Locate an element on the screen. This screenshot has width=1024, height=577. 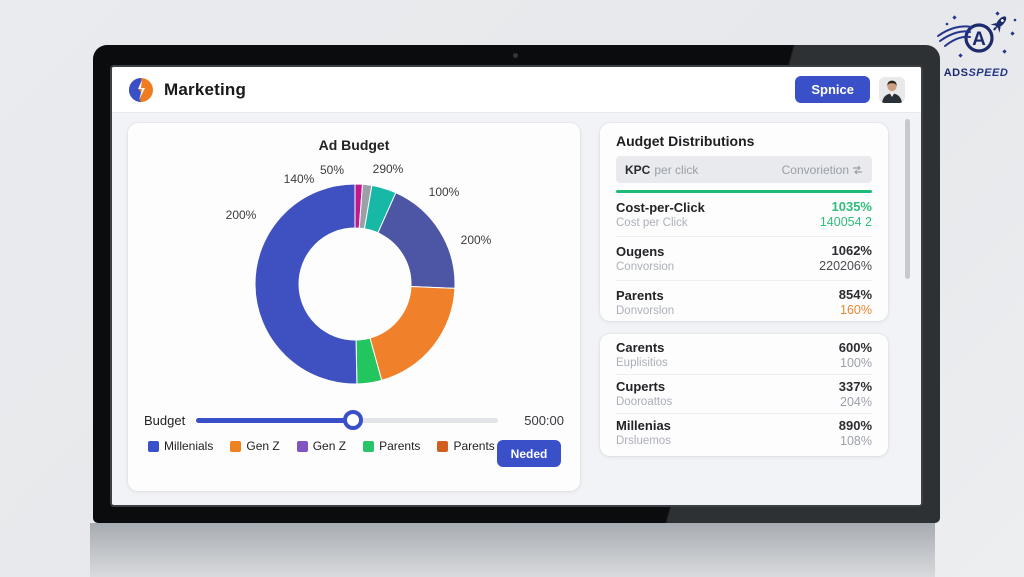
chart-legend: Millenials Gen Z Gen Z Parents is located at coordinates (321, 446).